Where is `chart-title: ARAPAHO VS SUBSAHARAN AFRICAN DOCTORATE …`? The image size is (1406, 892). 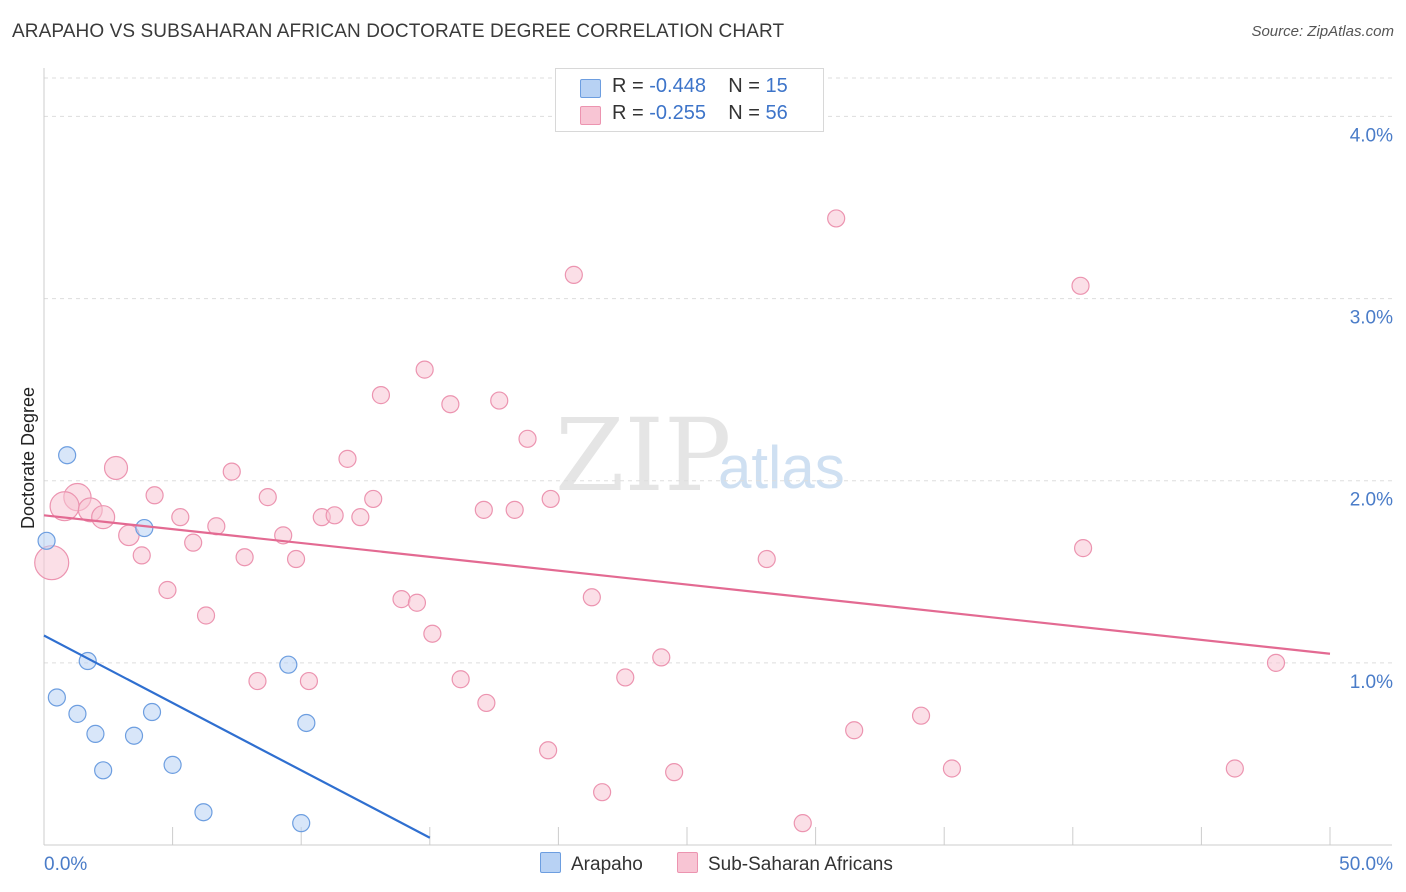
chart-title: ARAPAHO VS SUBSAHARAN AFRICAN DOCTORATE … is located at coordinates (398, 31).